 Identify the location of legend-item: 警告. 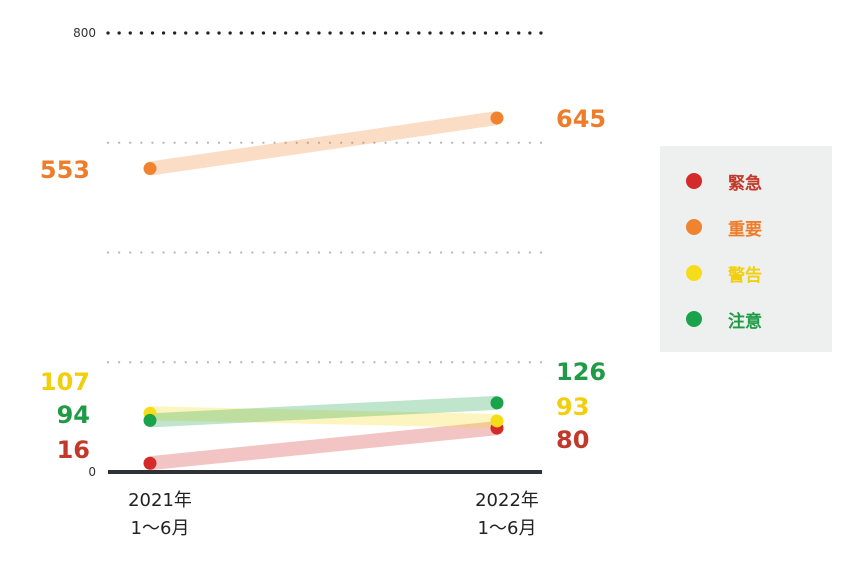
(724, 273).